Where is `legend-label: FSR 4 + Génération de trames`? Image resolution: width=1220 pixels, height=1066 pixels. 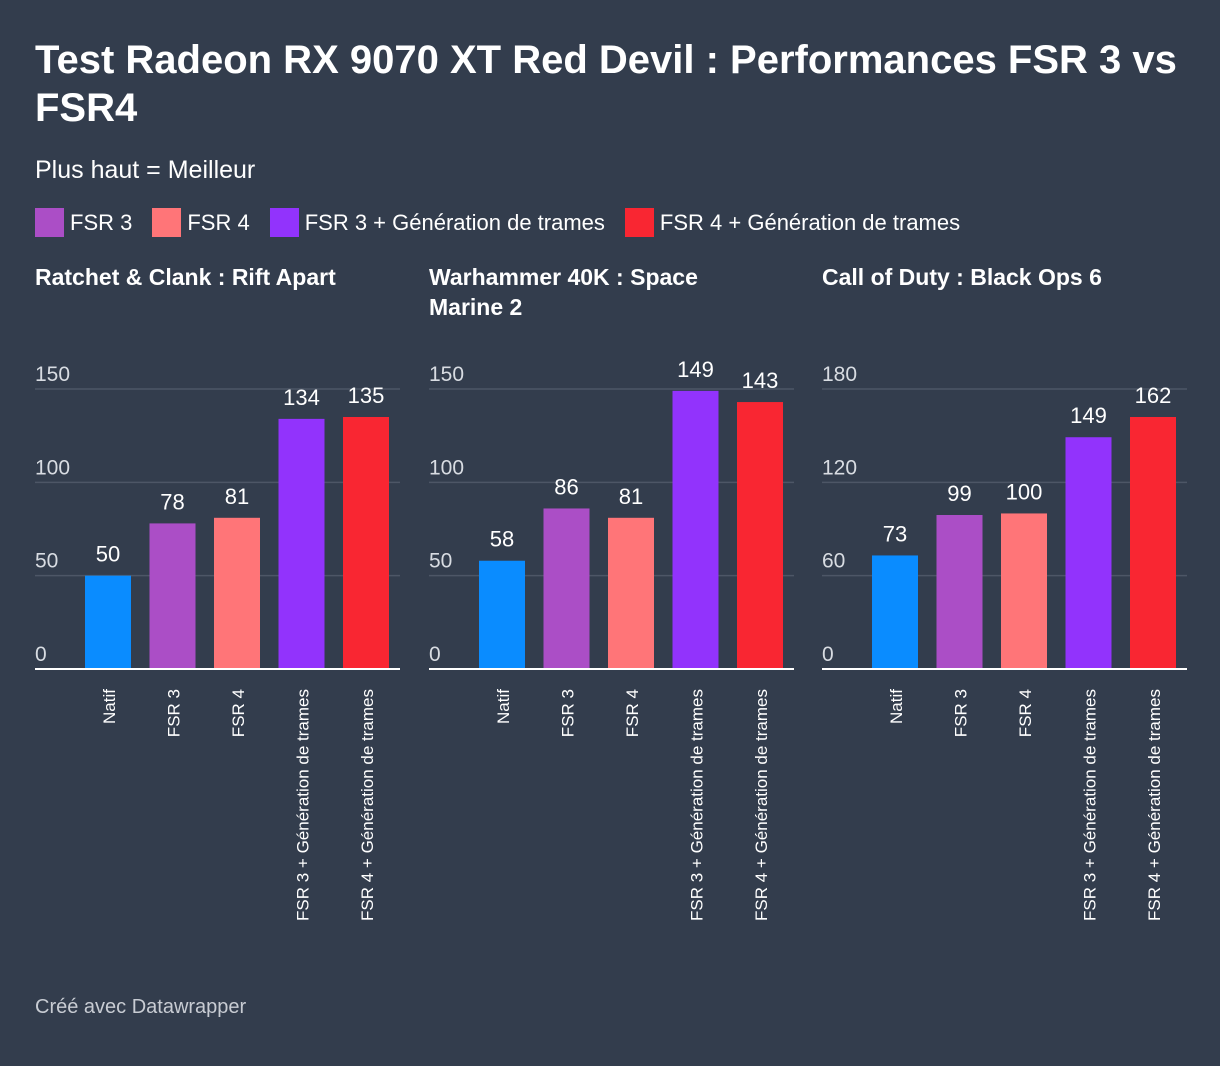
legend-label: FSR 4 + Génération de trames is located at coordinates (810, 222).